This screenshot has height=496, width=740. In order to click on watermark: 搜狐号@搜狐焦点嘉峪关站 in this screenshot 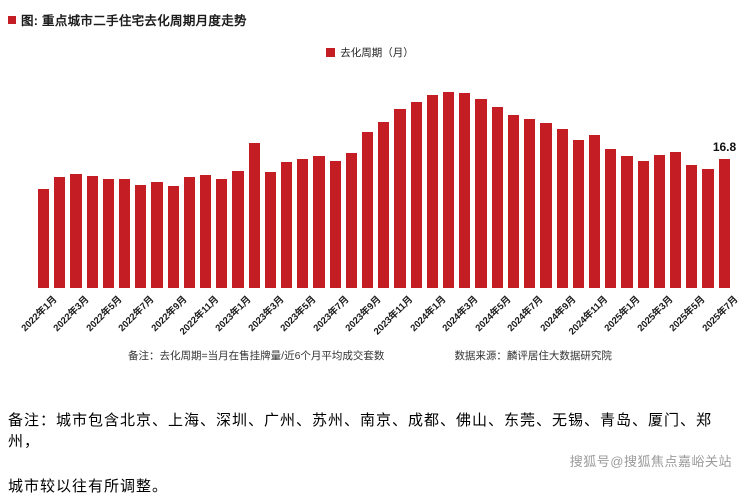, I will do `click(650, 461)`.